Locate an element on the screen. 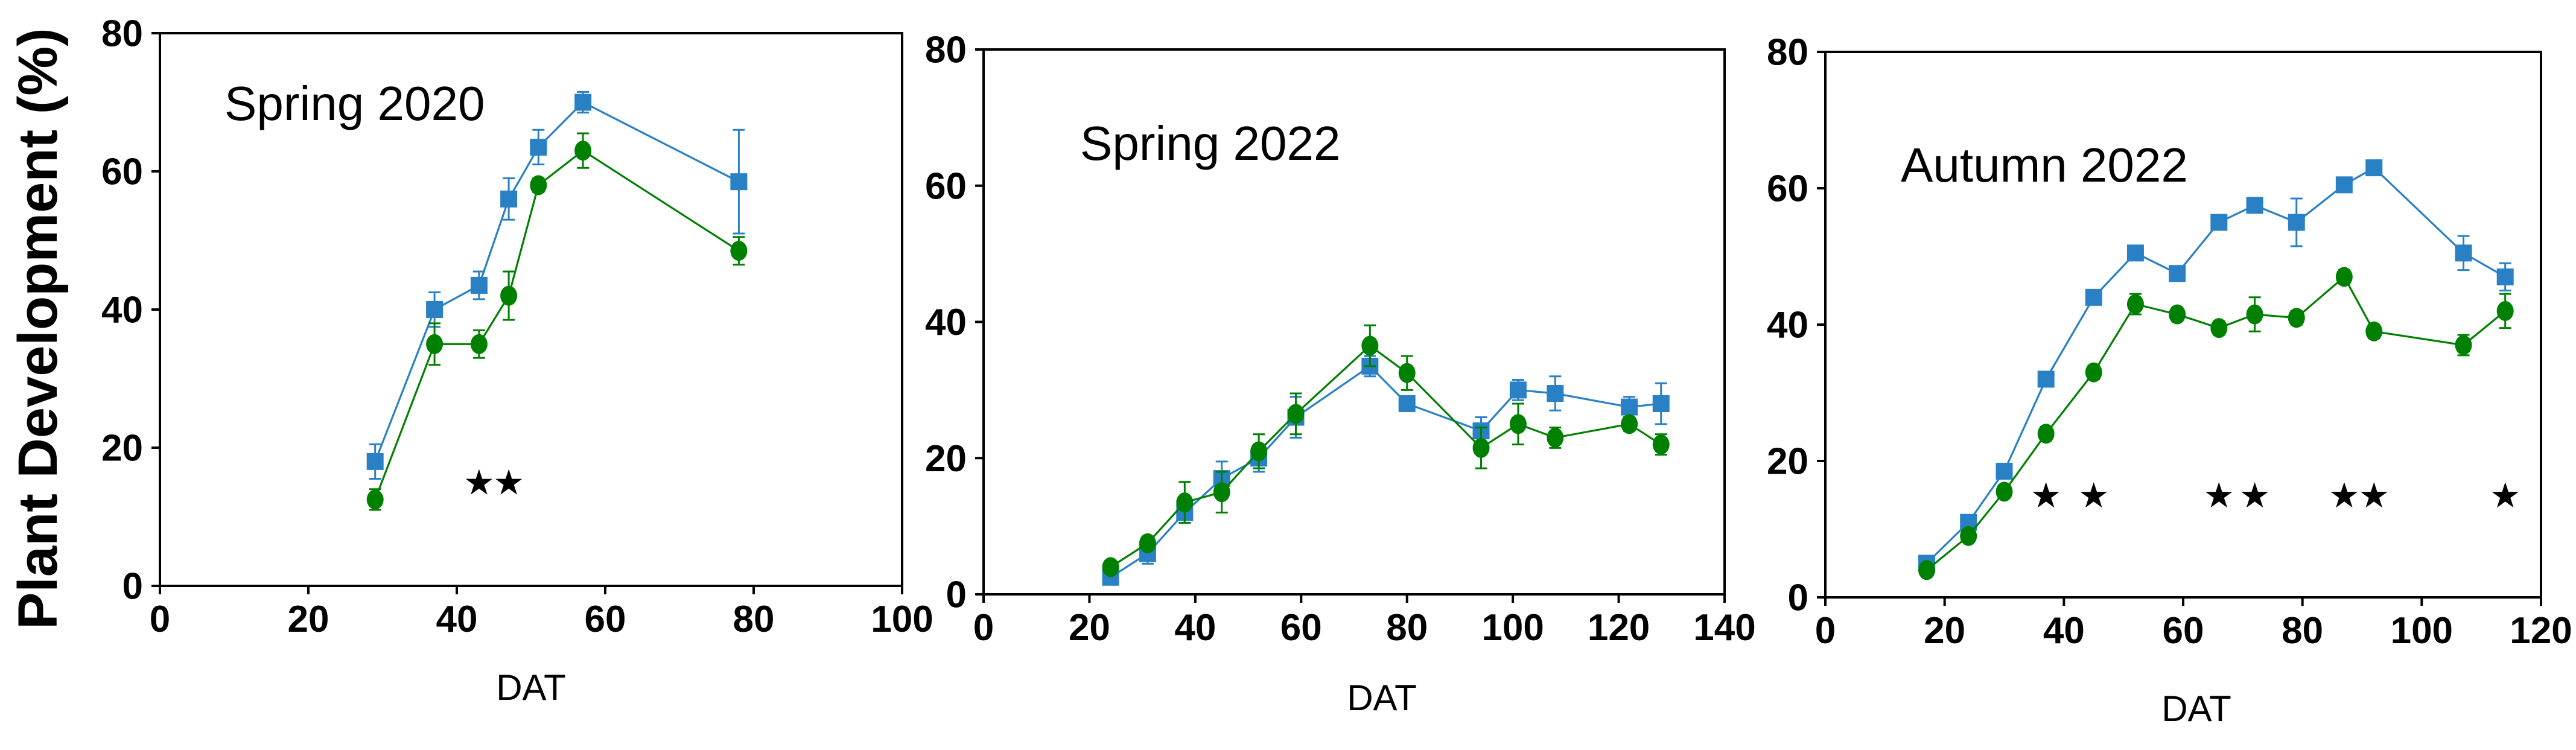 Image resolution: width=2576 pixels, height=750 pixels. panel-title-spring-2022: Spring 2022 is located at coordinates (1211, 143).